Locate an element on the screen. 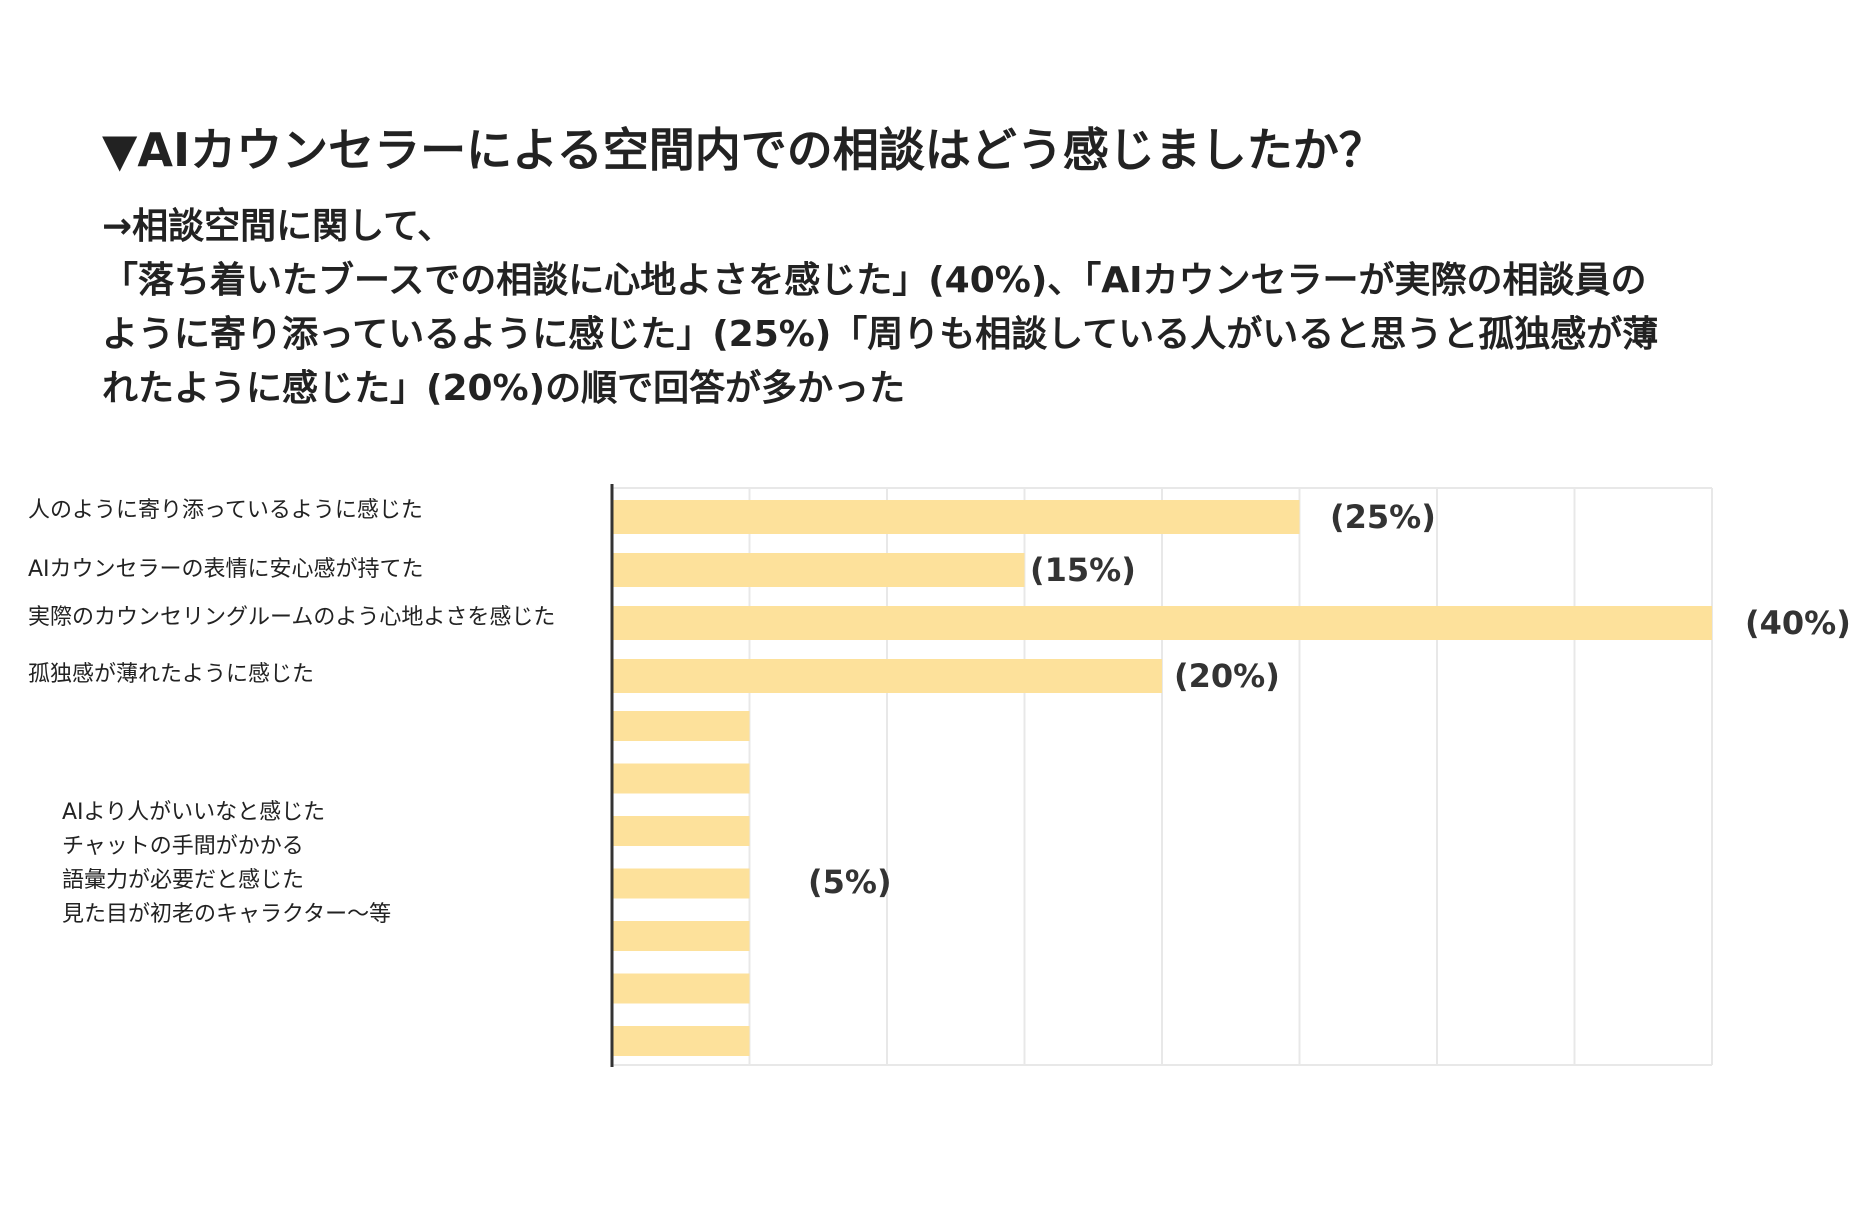 The height and width of the screenshot is (1207, 1861). other-response-item: 見た目が初老のキャラクター～等 is located at coordinates (227, 914).